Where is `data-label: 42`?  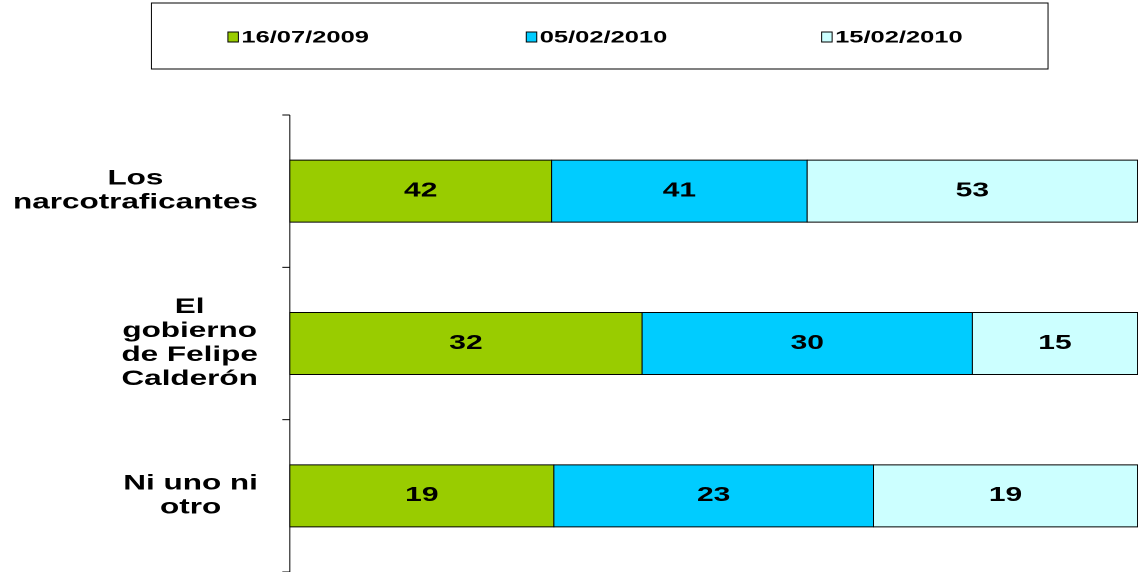
data-label: 42 is located at coordinates (420, 190).